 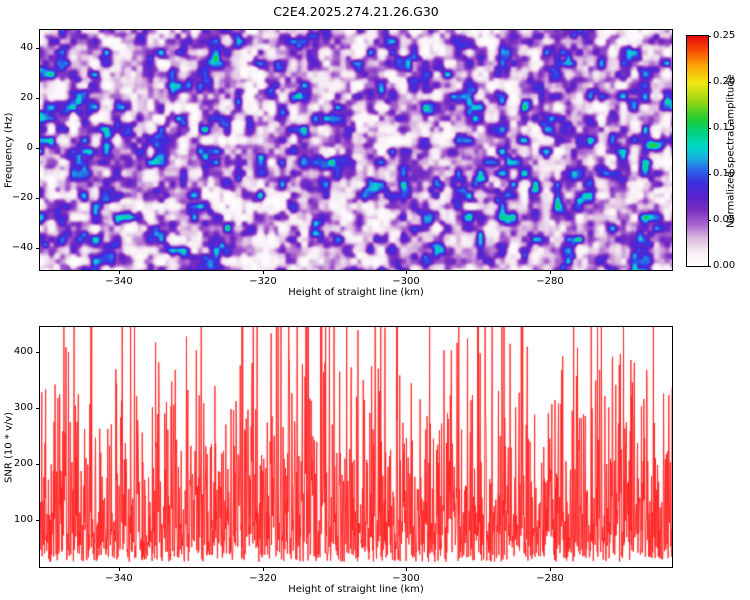 What do you see at coordinates (731, 151) in the screenshot?
I see `colorbar-label: Normalized spectral amplitude` at bounding box center [731, 151].